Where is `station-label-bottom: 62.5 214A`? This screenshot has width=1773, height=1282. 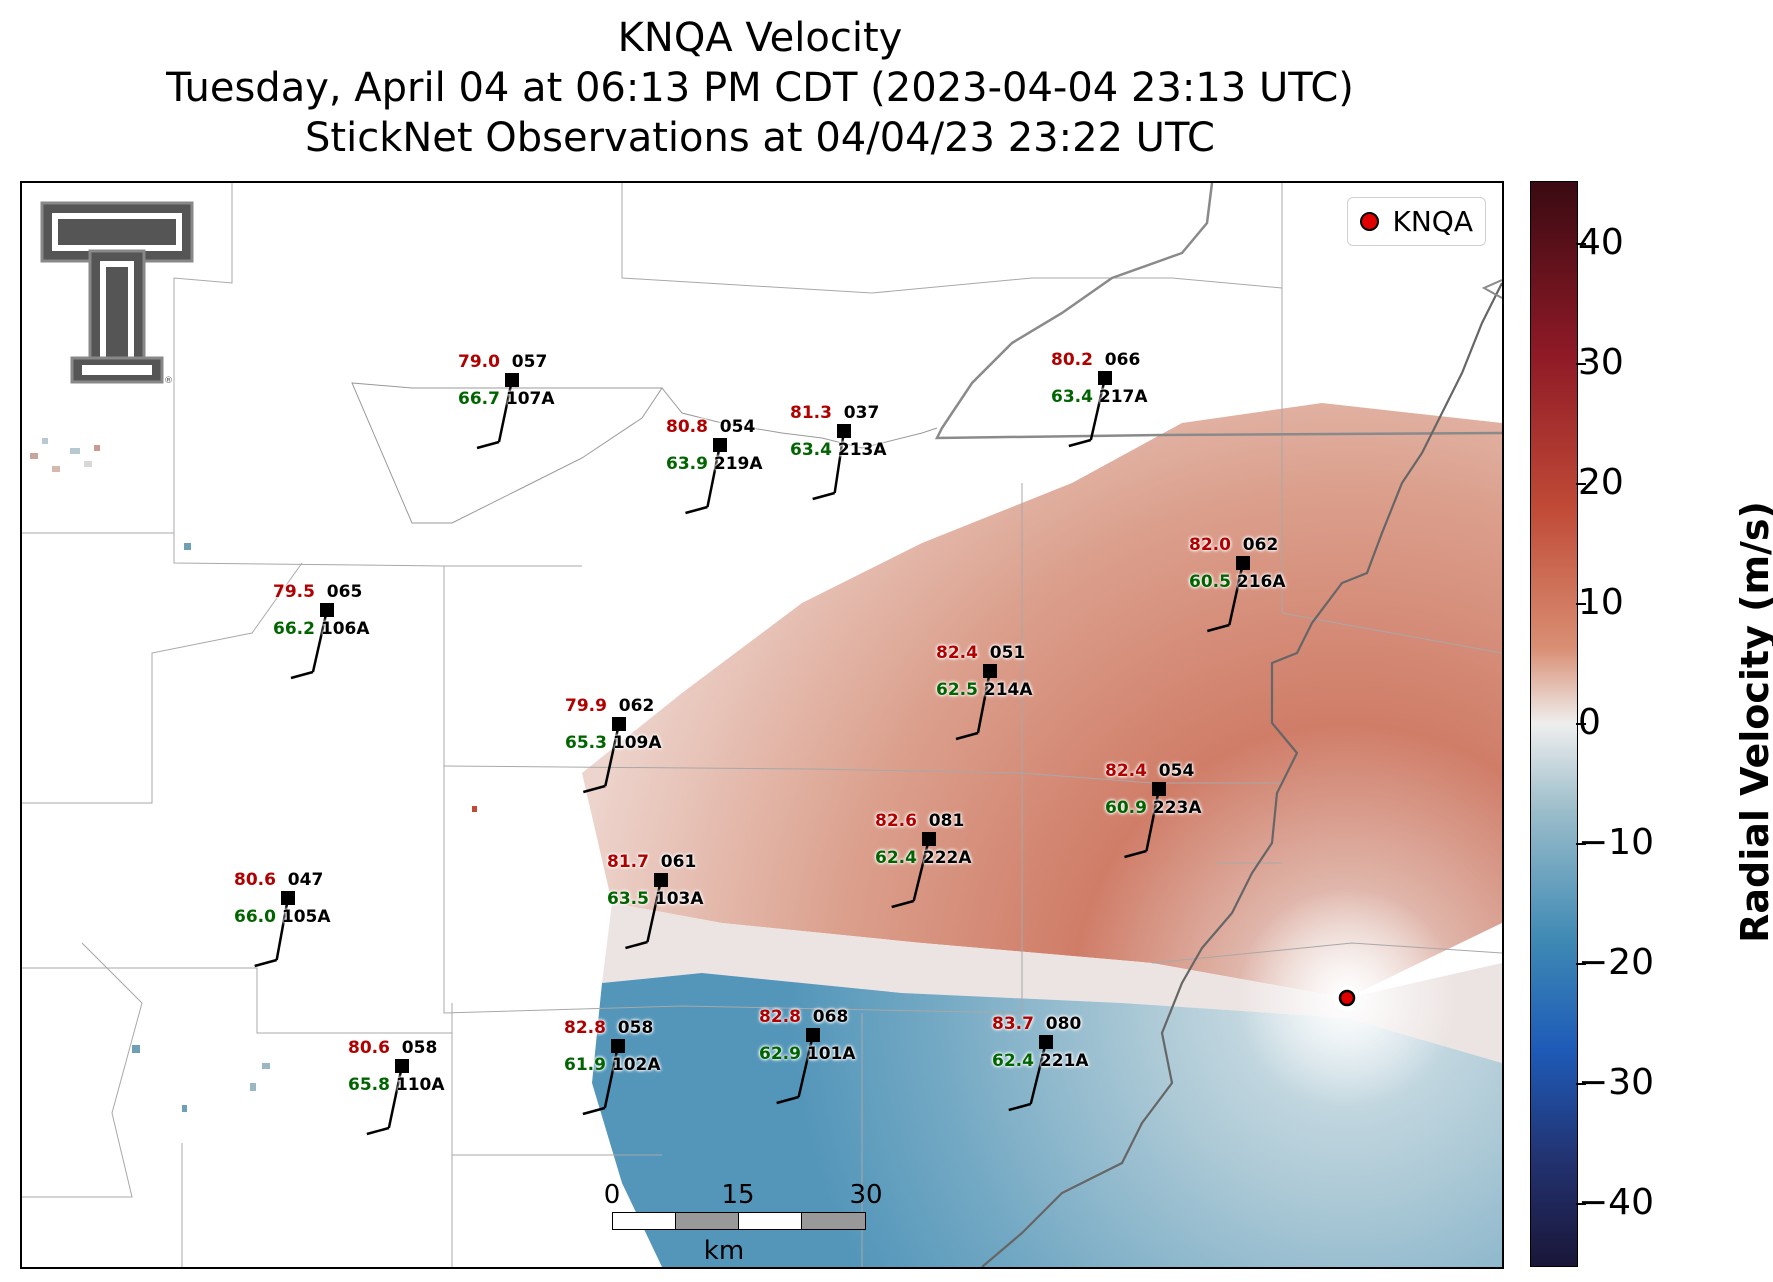
station-label-bottom: 62.5 214A is located at coordinates (984, 690).